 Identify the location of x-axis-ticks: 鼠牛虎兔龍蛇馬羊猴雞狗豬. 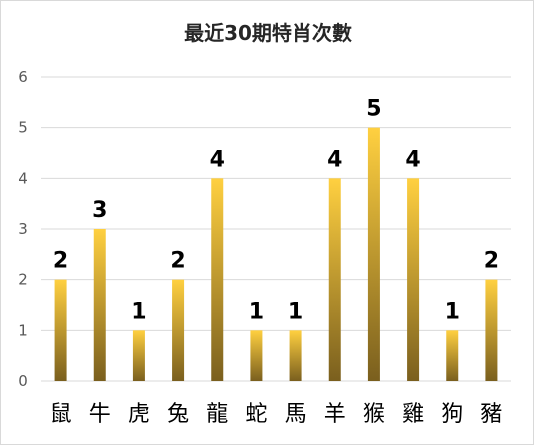
(276, 414).